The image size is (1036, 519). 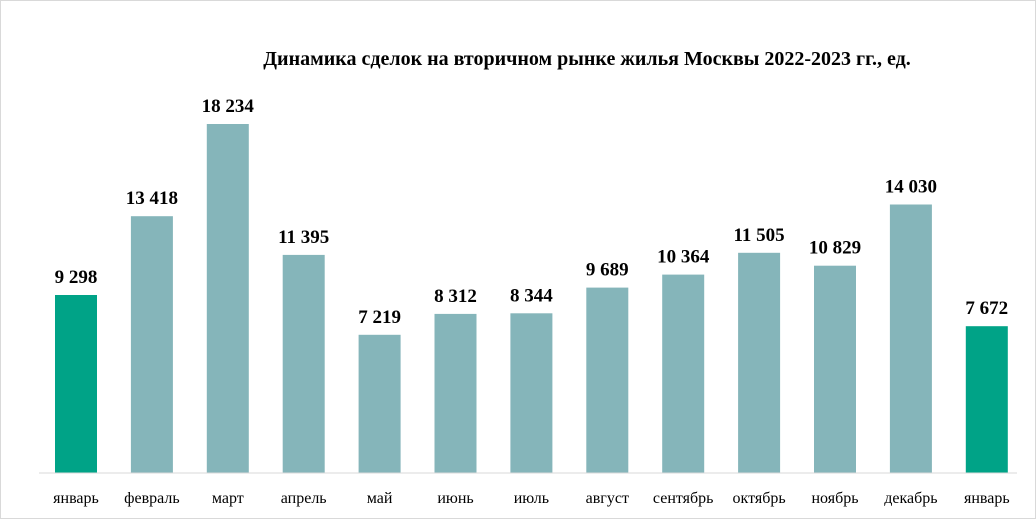 What do you see at coordinates (834, 498) in the screenshot?
I see `x-tick-label-11: ноябрь` at bounding box center [834, 498].